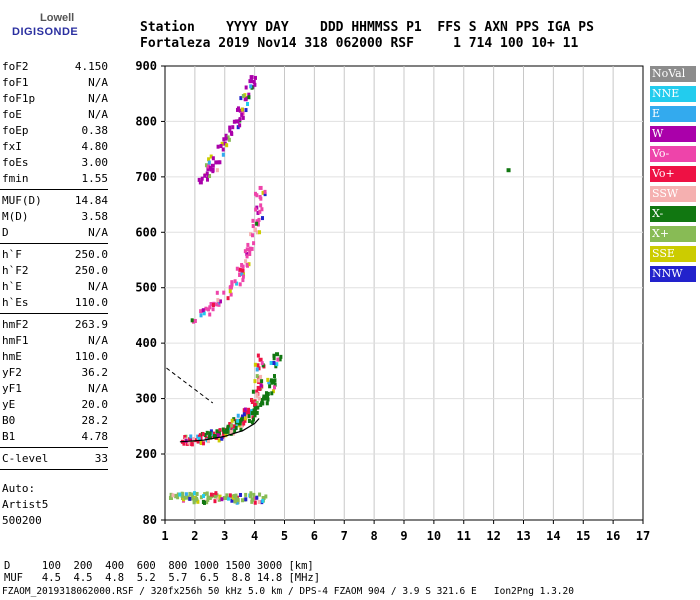 The height and width of the screenshot is (600, 700). What do you see at coordinates (12, 146) in the screenshot?
I see `param-name: fxI` at bounding box center [12, 146].